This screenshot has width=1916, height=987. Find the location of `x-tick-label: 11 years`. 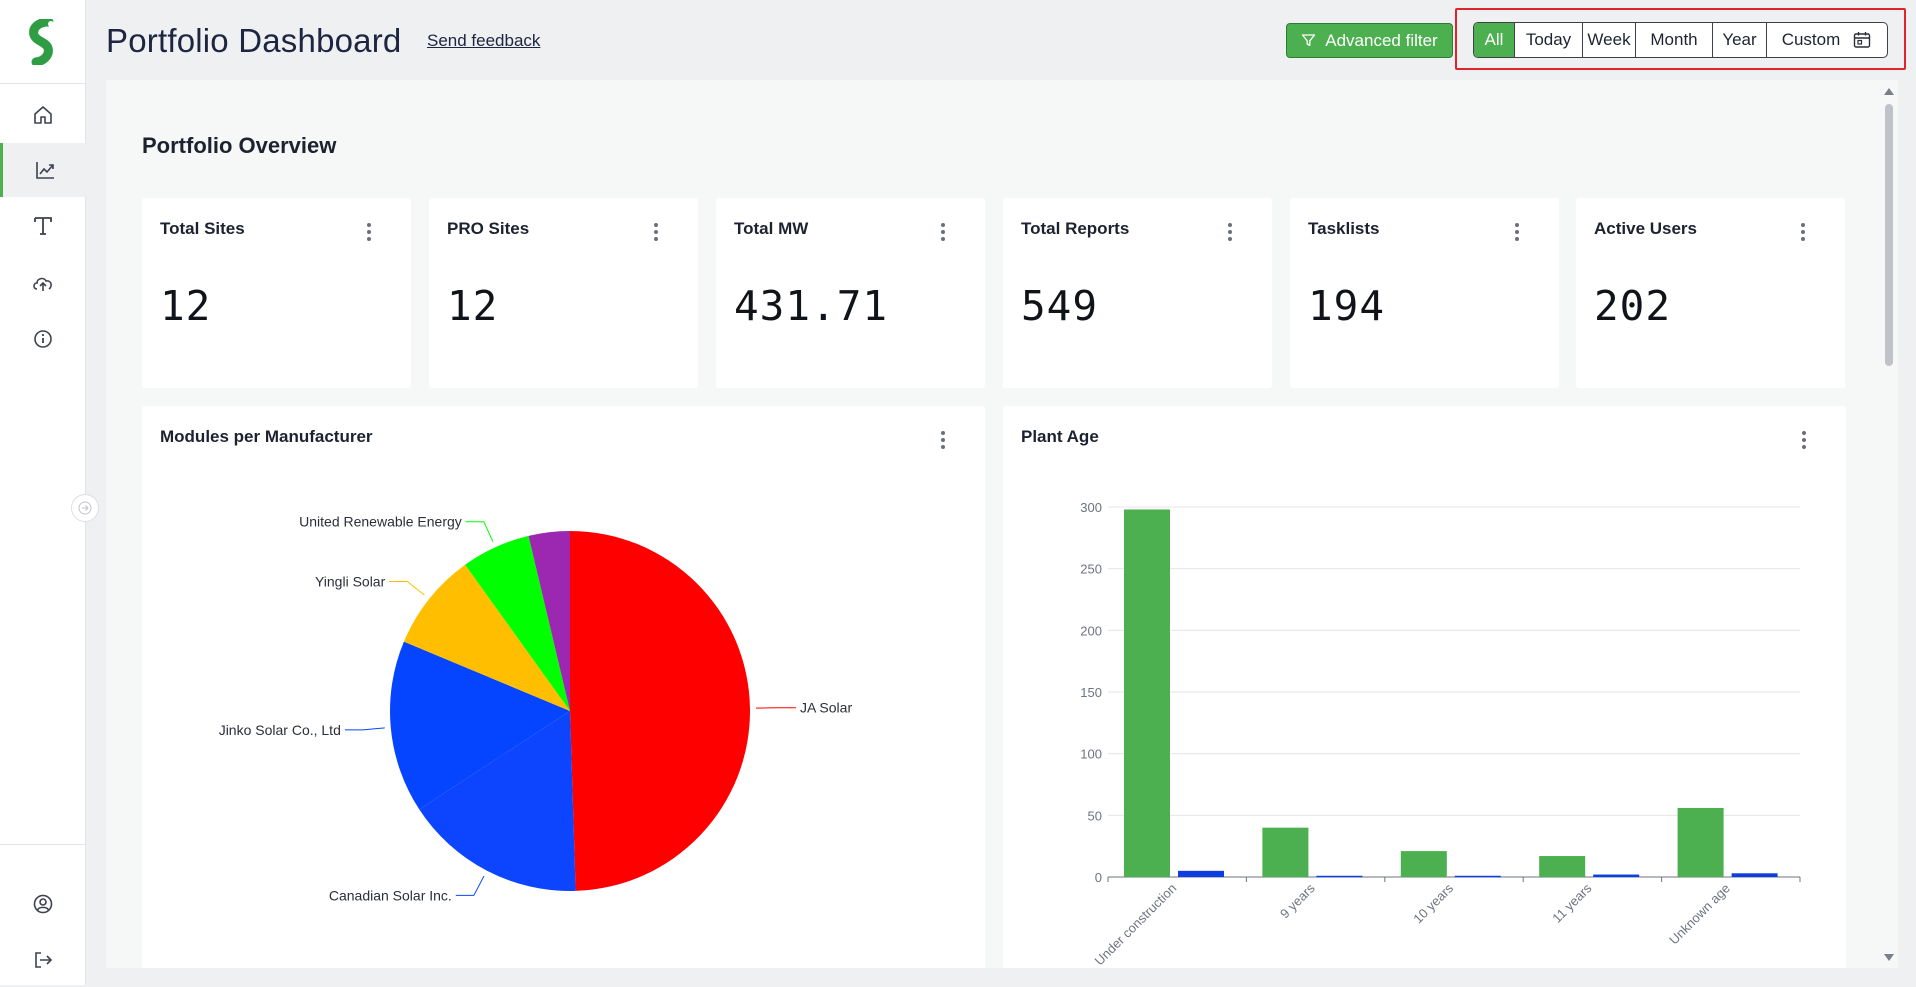

x-tick-label: 11 years is located at coordinates (1572, 903).